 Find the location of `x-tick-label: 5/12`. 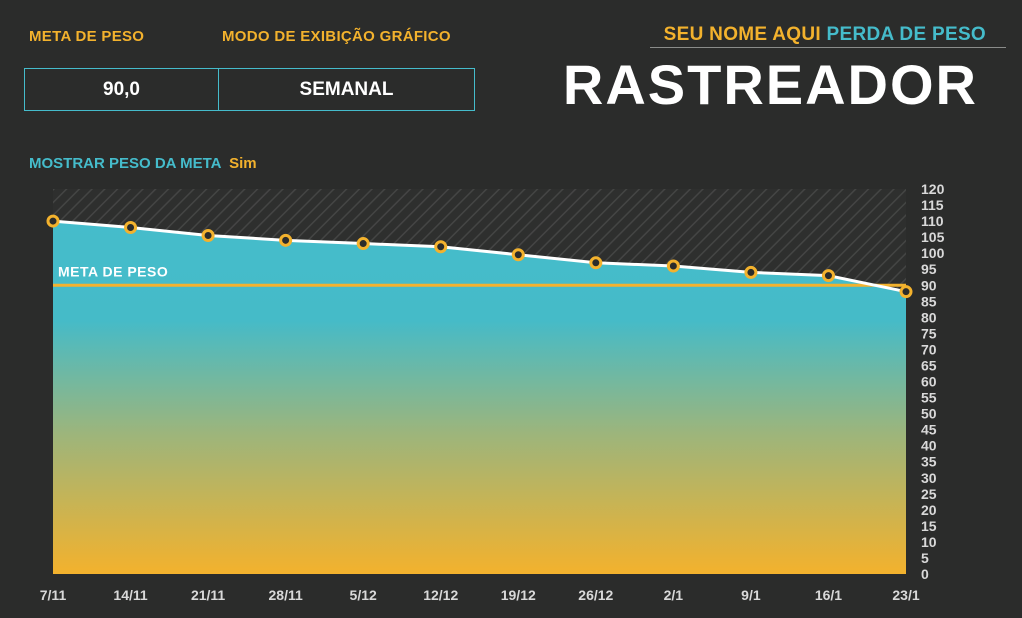

x-tick-label: 5/12 is located at coordinates (363, 595).